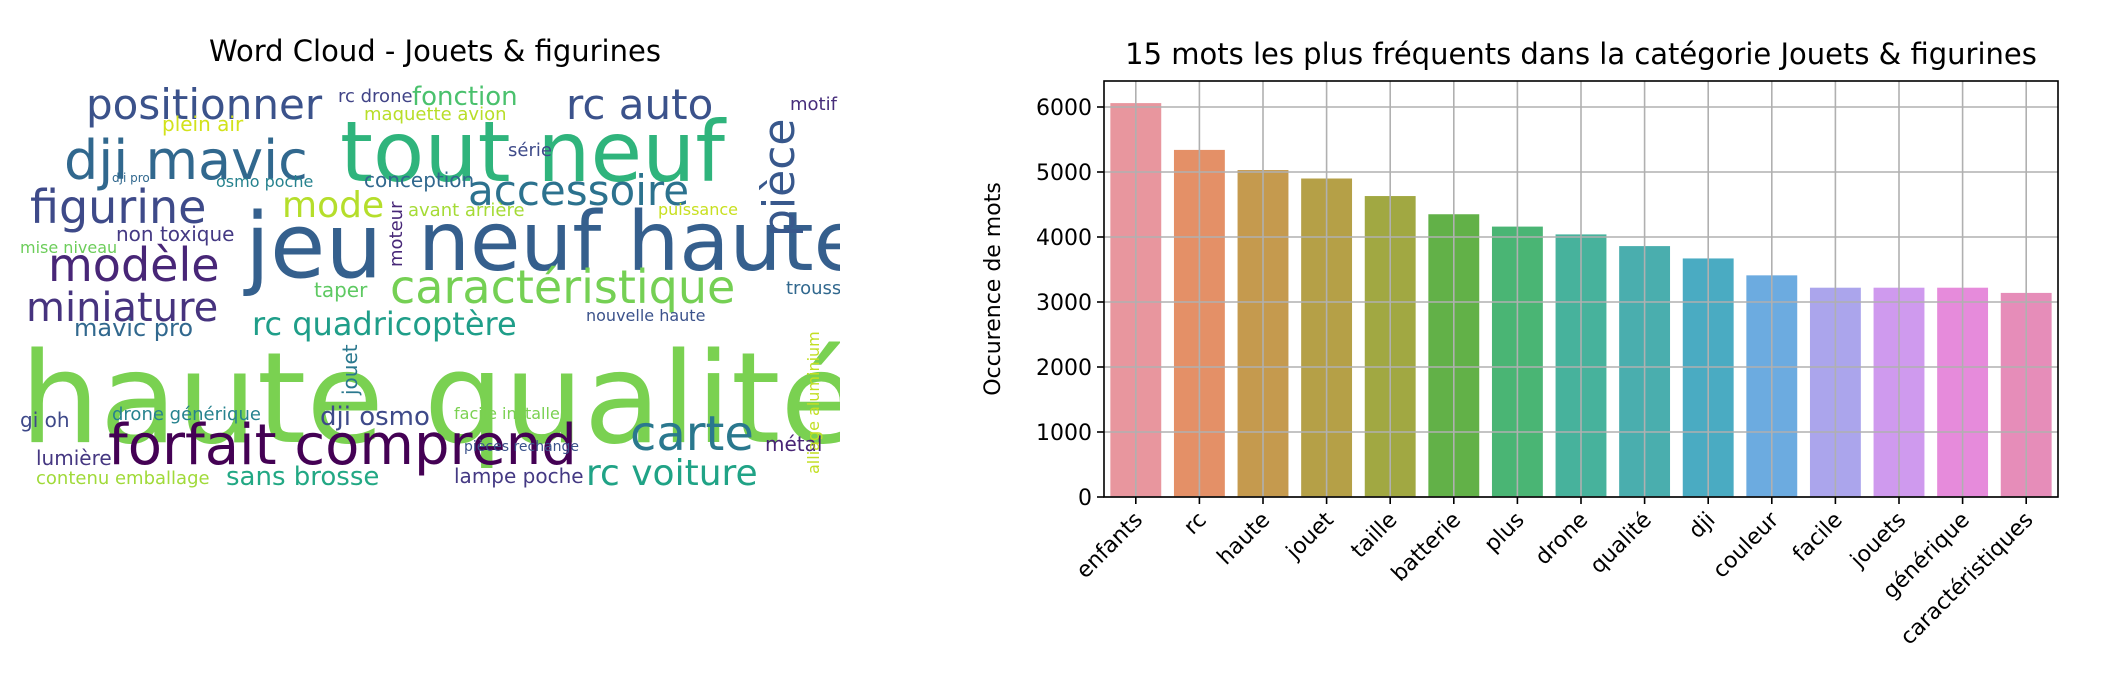 This screenshot has height=698, width=2120. What do you see at coordinates (435, 51) in the screenshot?
I see `wordcloud-title: Word Cloud - Jouets & figurines` at bounding box center [435, 51].